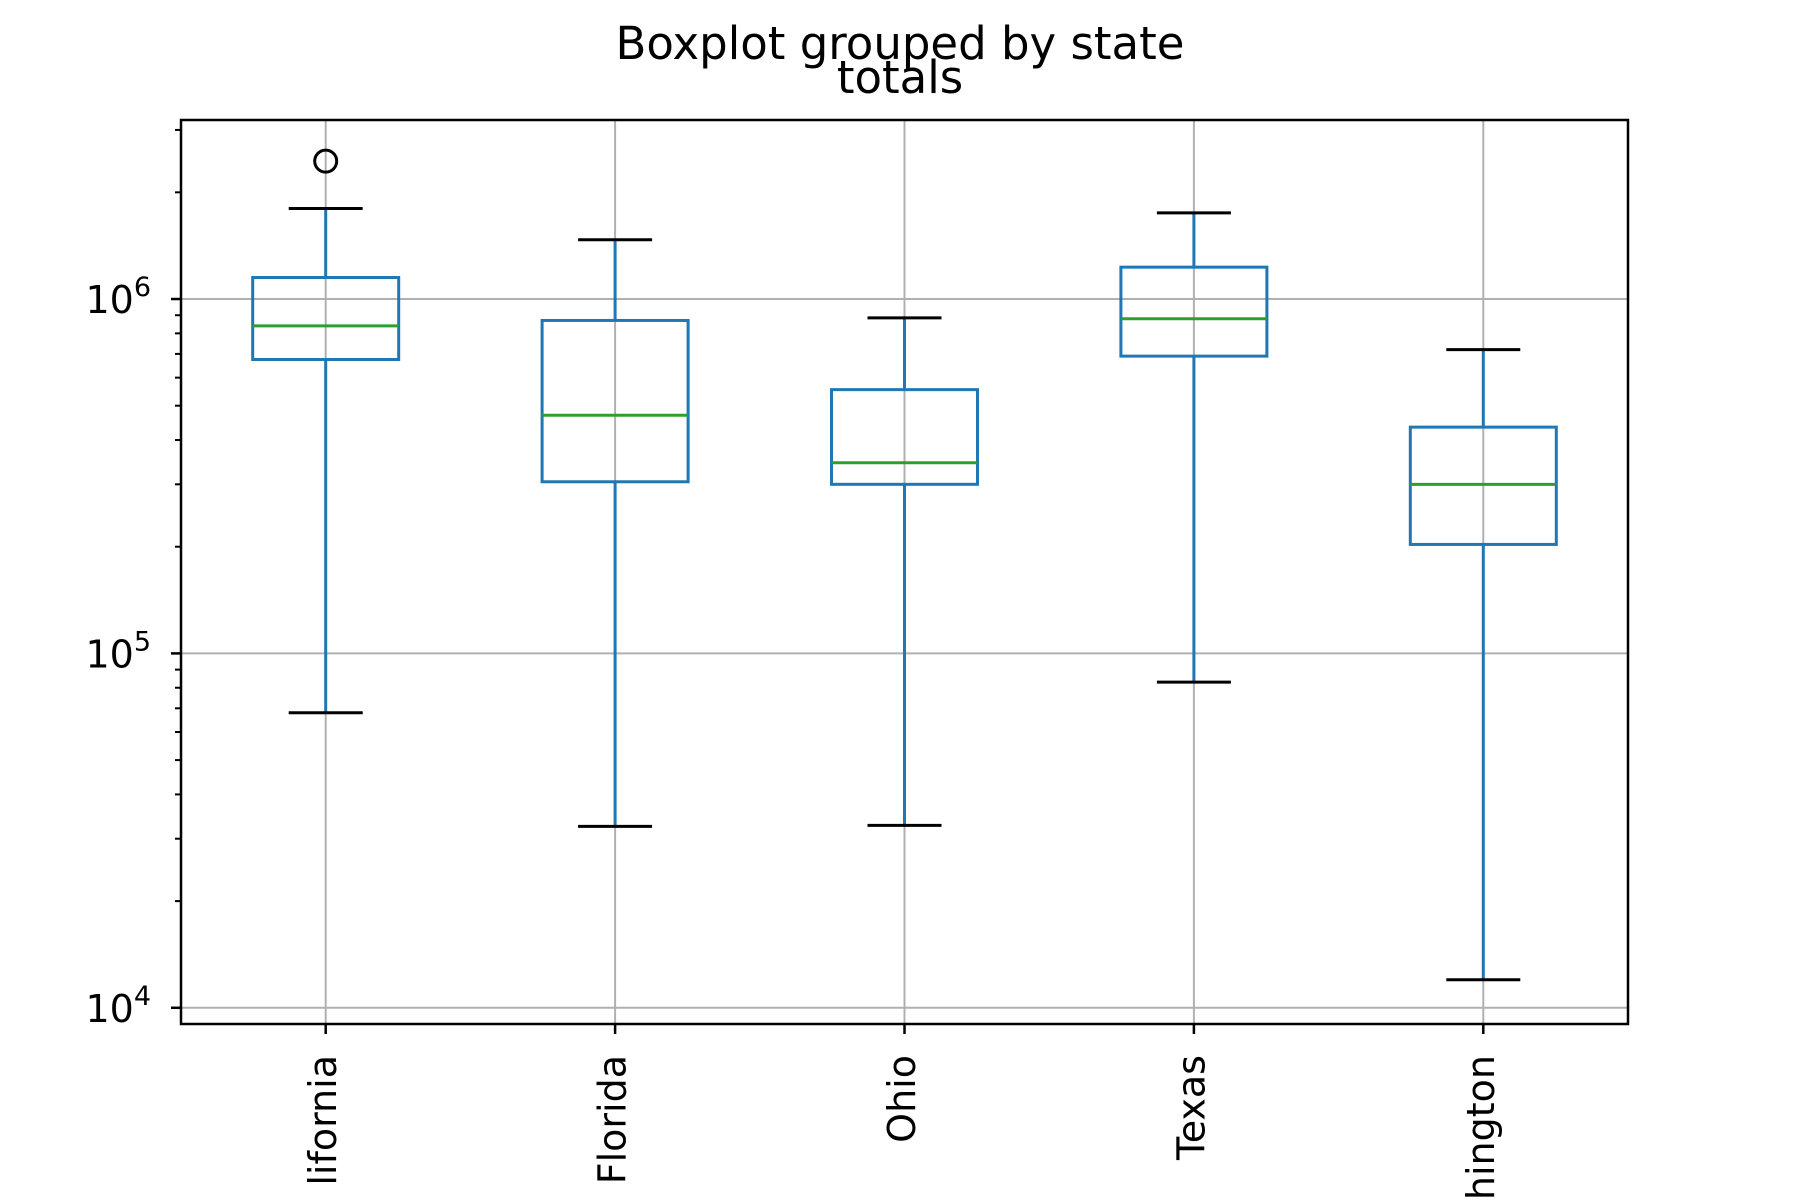 This screenshot has width=1800, height=1200. Describe the element at coordinates (615, 533) in the screenshot. I see `box-florida` at that location.